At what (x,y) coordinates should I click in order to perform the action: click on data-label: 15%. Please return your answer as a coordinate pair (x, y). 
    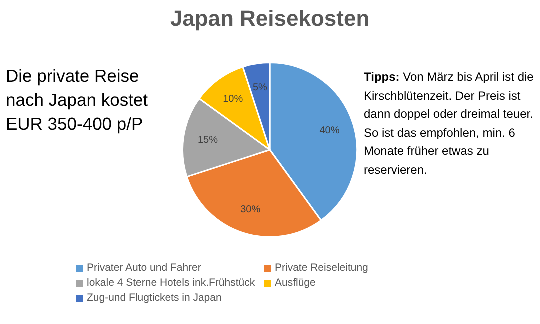
    Looking at the image, I should click on (208, 140).